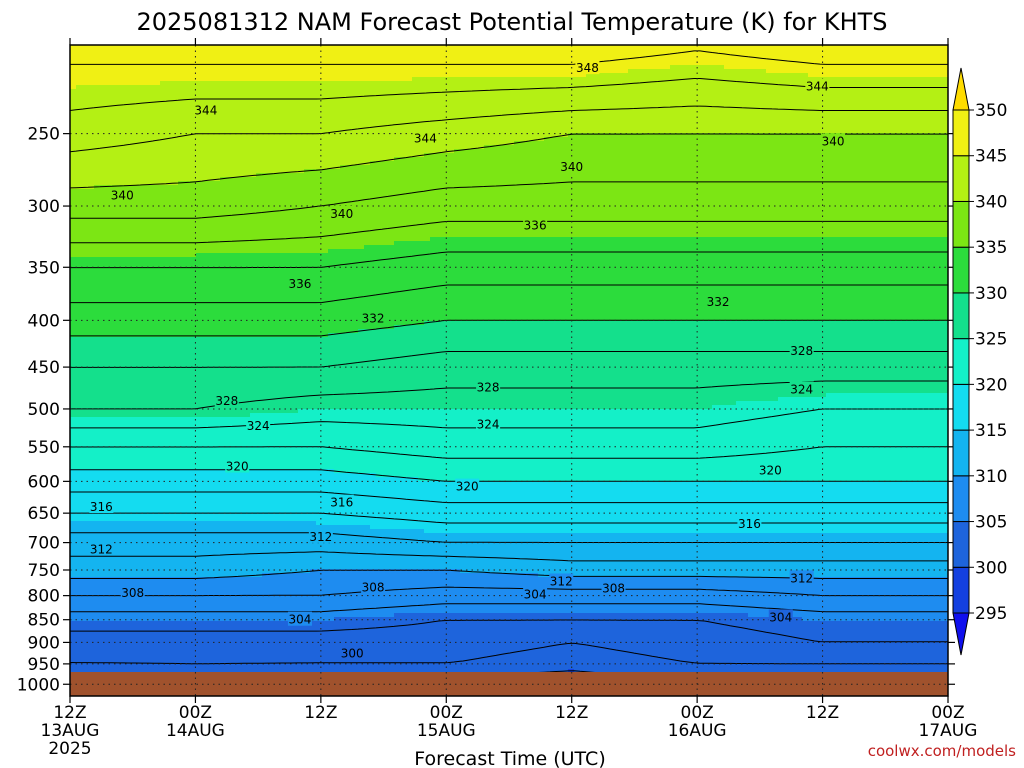 The width and height of the screenshot is (1024, 768). I want to click on contour-label: 348, so click(587, 68).